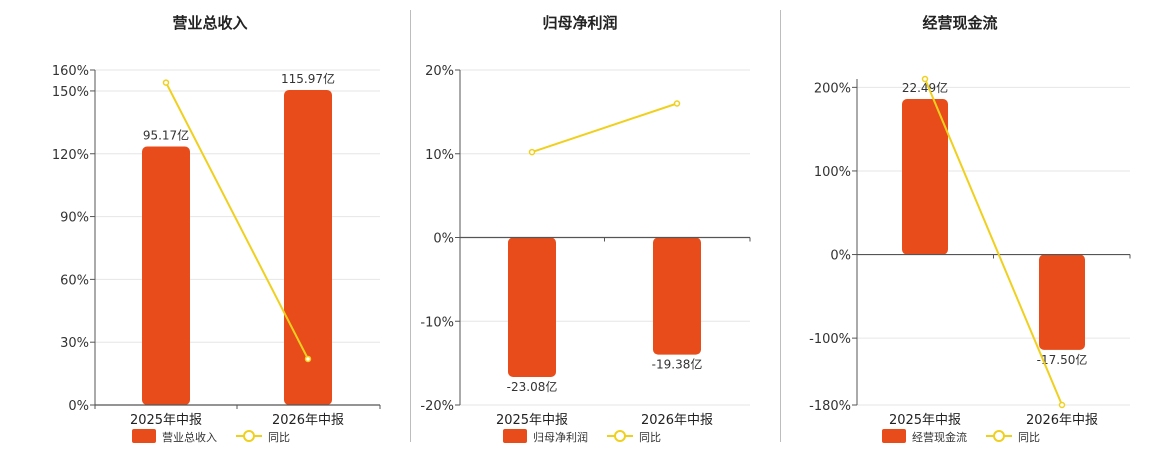 This screenshot has width=1160, height=450. Describe the element at coordinates (308, 78) in the screenshot. I see `bar-value-label: 115.97亿` at that location.